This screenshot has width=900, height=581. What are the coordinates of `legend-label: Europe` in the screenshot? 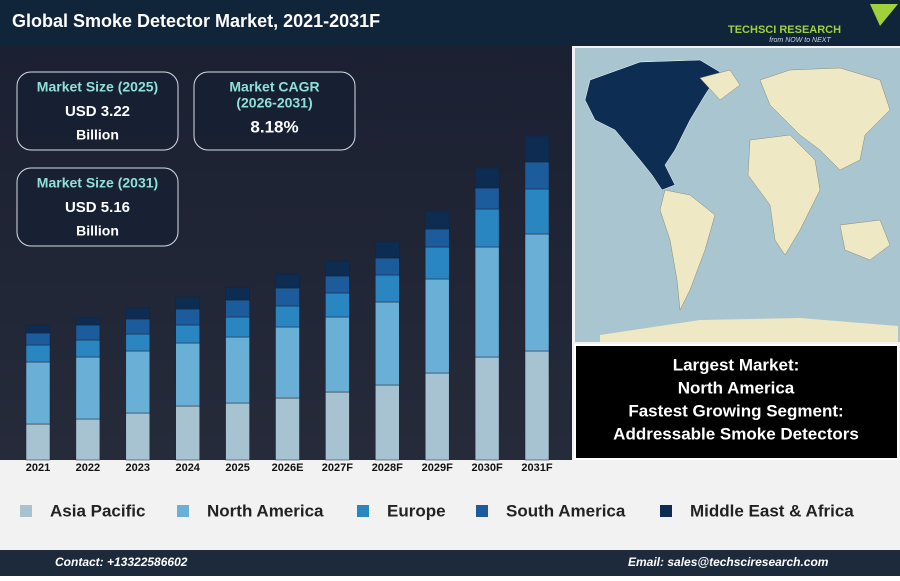 It's located at (416, 510).